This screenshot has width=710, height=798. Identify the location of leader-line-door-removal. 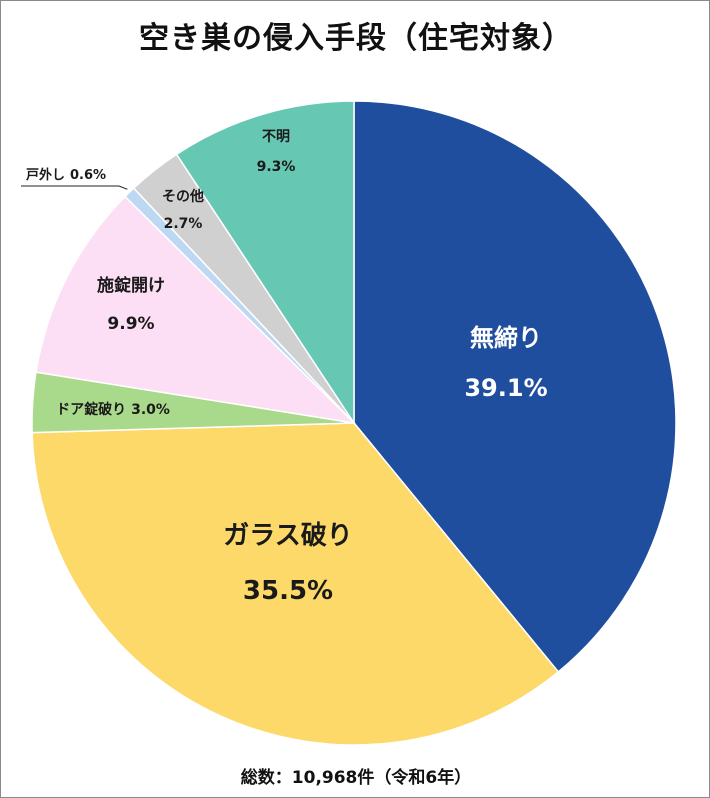
(74, 187).